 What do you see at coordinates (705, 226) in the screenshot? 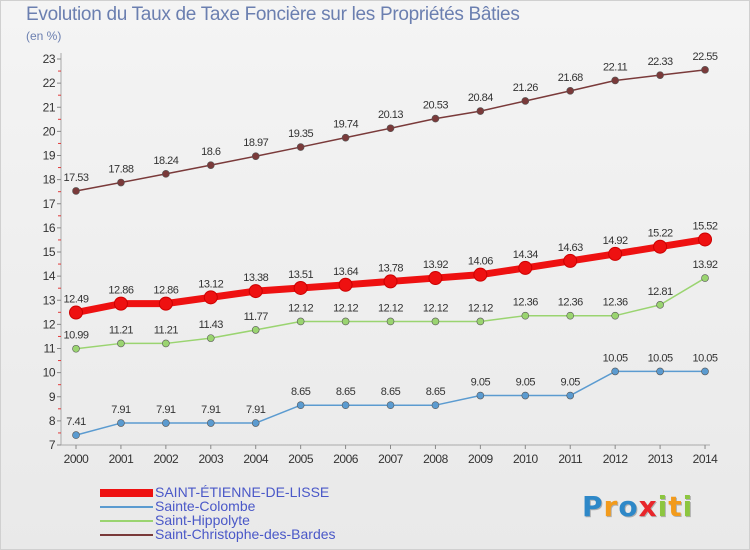
I see `data-label: 15.52` at bounding box center [705, 226].